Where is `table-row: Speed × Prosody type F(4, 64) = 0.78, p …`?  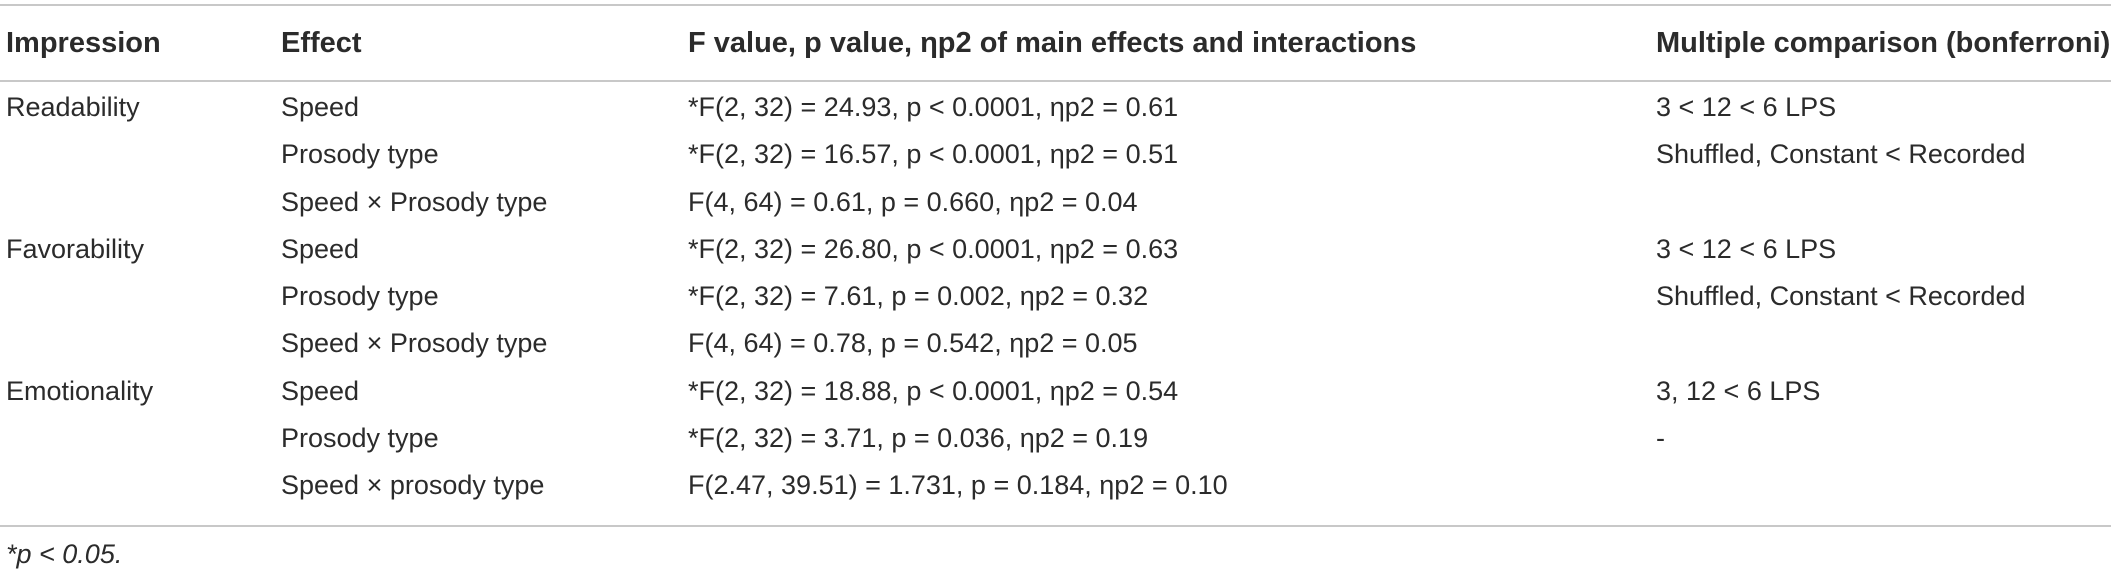
table-row: Speed × Prosody type F(4, 64) = 0.78, p … is located at coordinates (1055, 343).